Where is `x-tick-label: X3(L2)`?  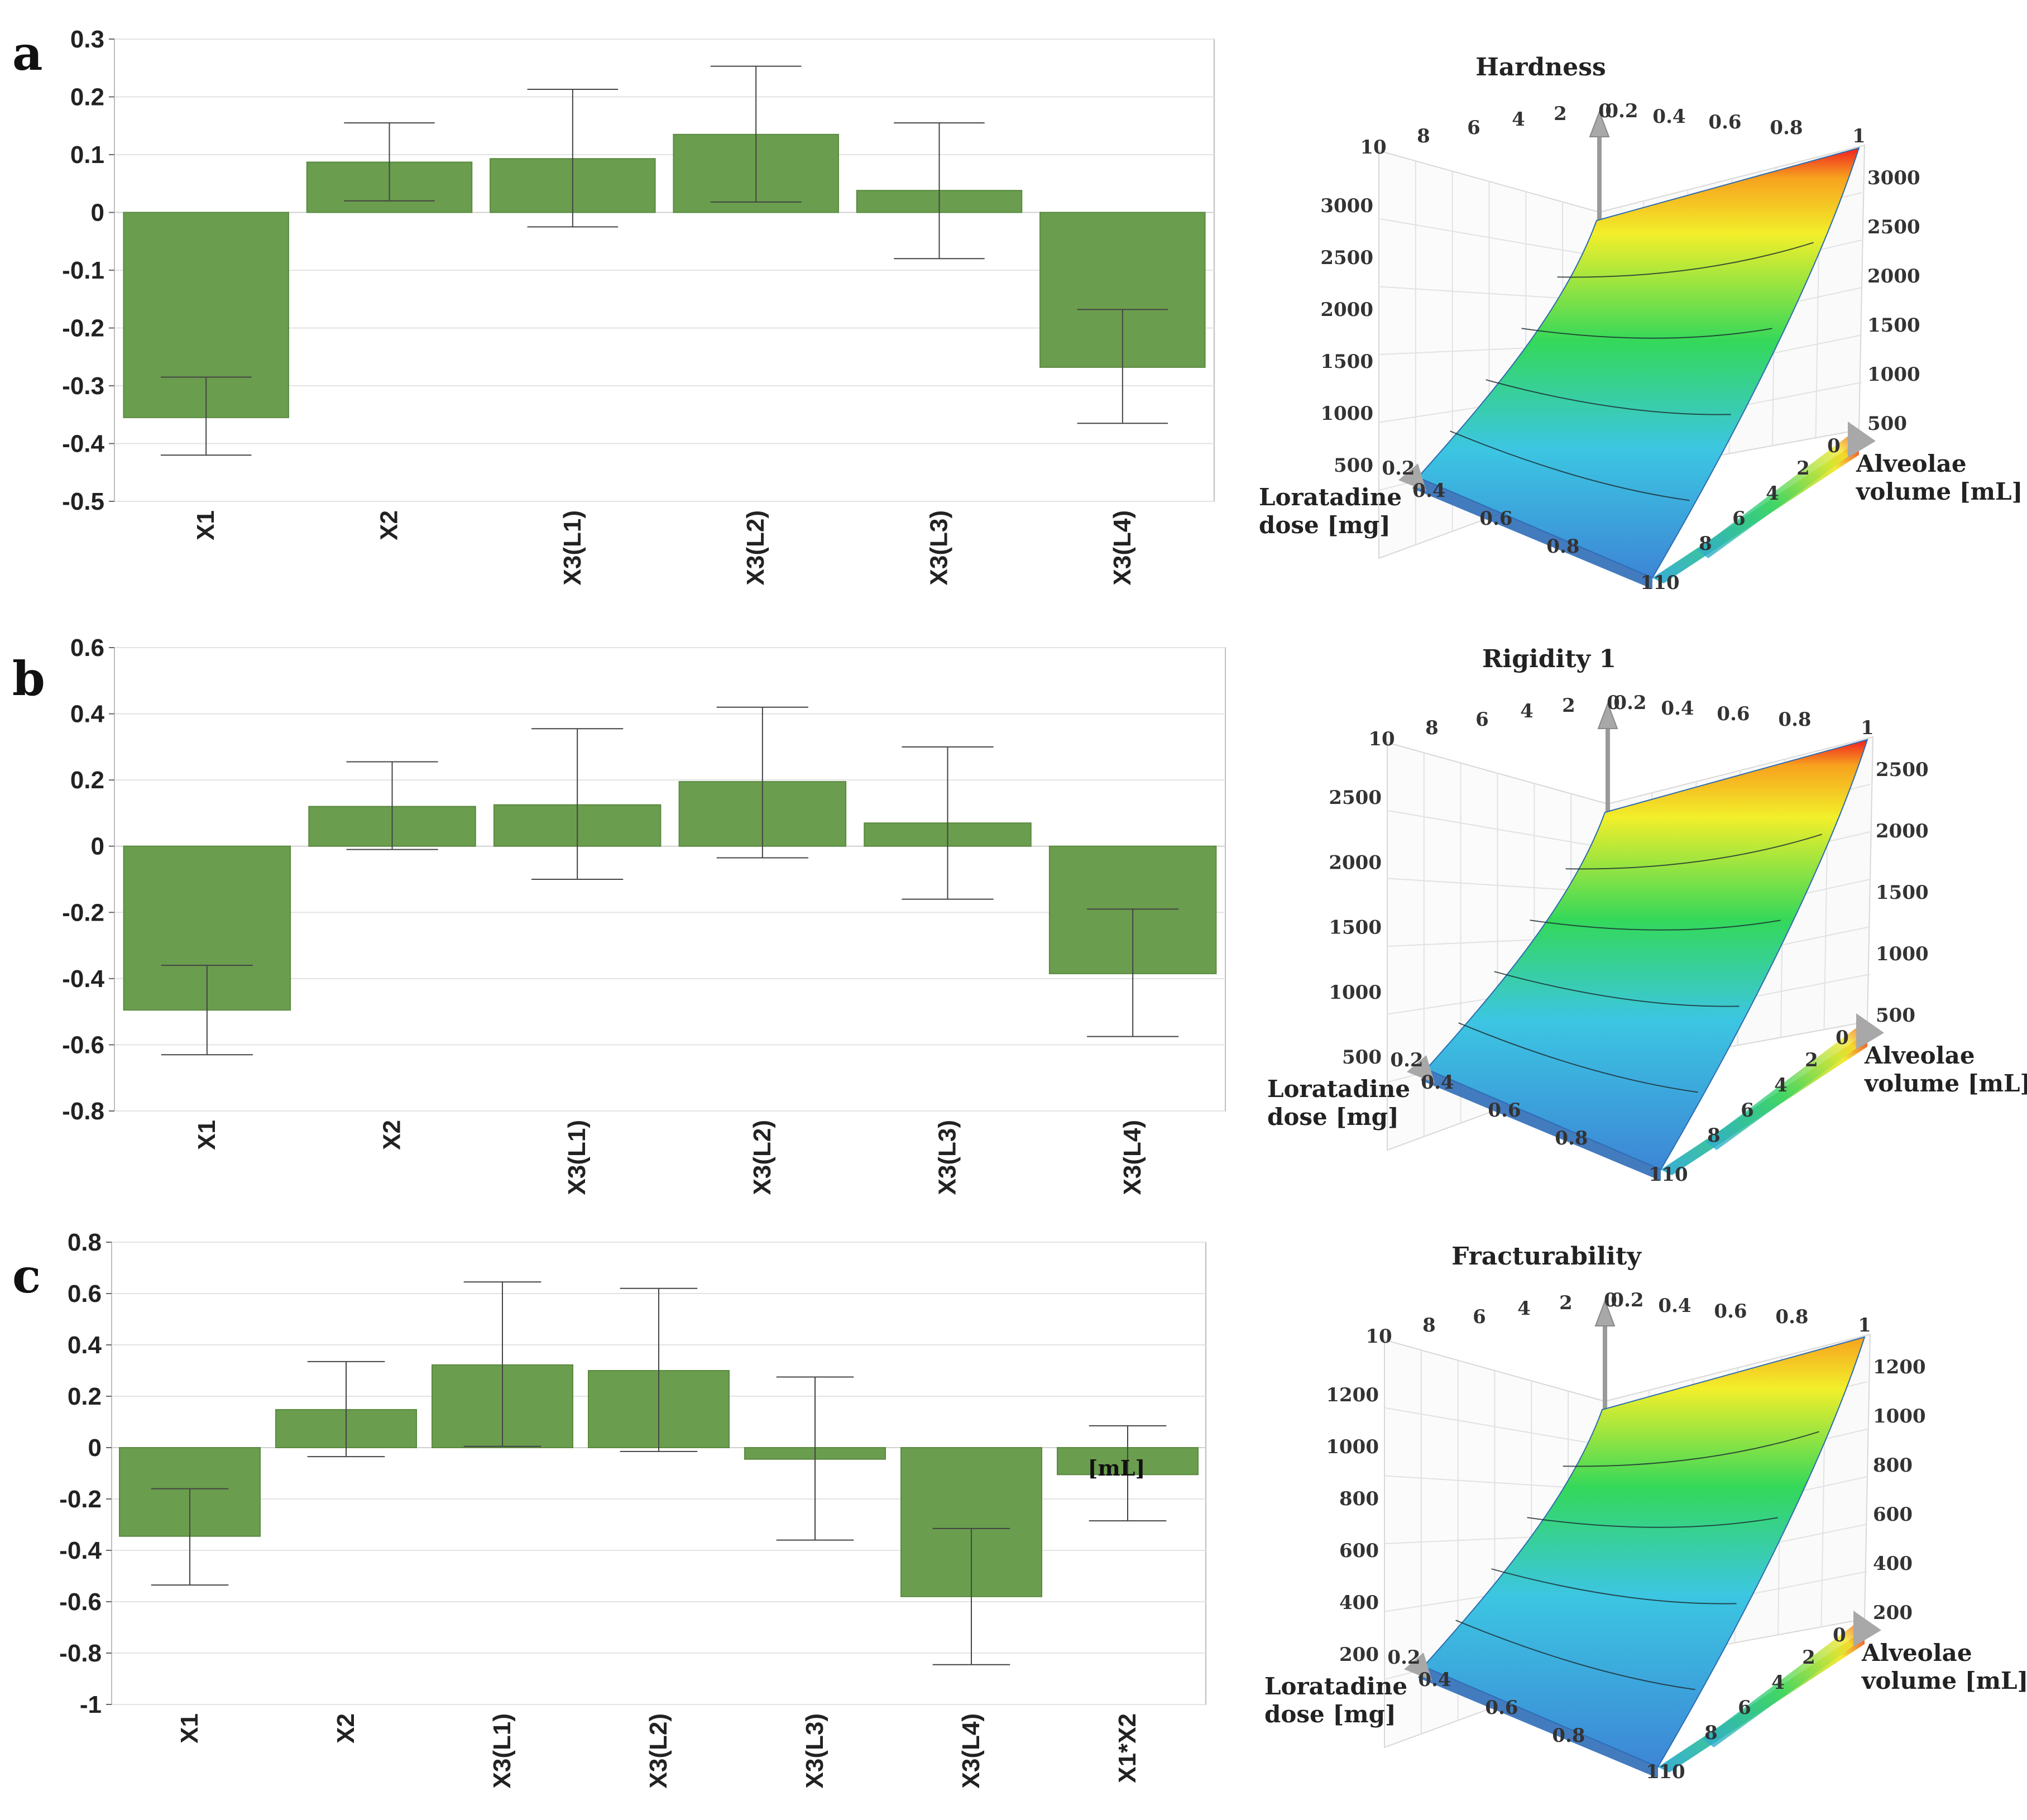
x-tick-label: X3(L2) is located at coordinates (755, 547).